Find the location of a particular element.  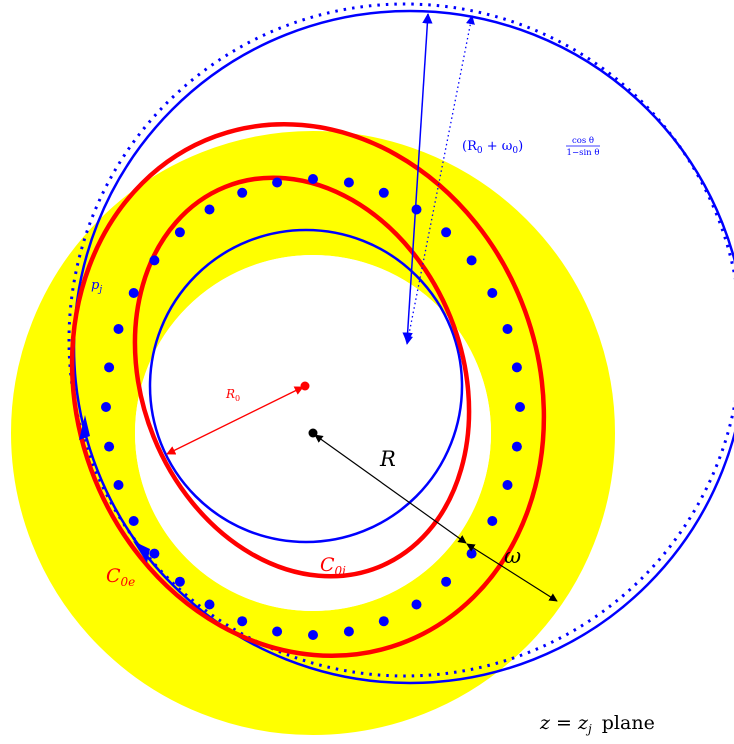

fraction-numerator: cos θ is located at coordinates (583, 141).